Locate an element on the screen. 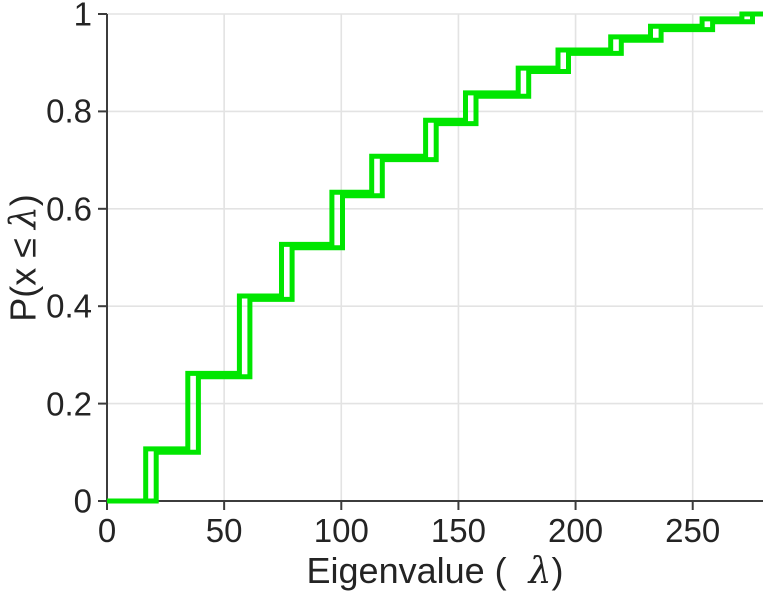  lambda-symbol: λ is located at coordinates (540, 571).